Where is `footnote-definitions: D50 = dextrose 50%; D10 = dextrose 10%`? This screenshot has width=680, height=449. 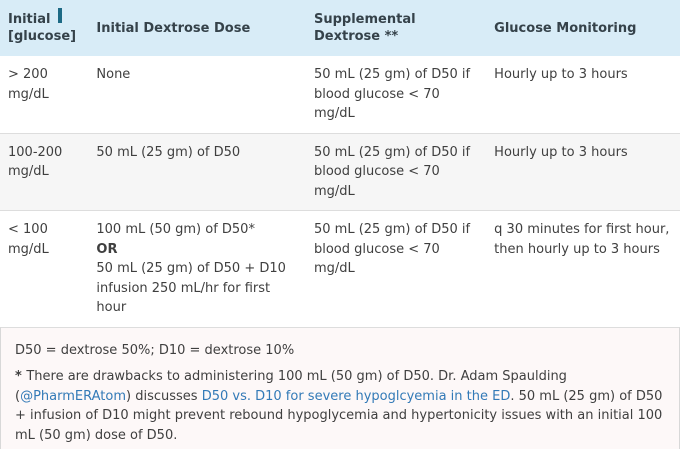 footnote-definitions: D50 = dextrose 50%; D10 = dextrose 10% is located at coordinates (155, 350).